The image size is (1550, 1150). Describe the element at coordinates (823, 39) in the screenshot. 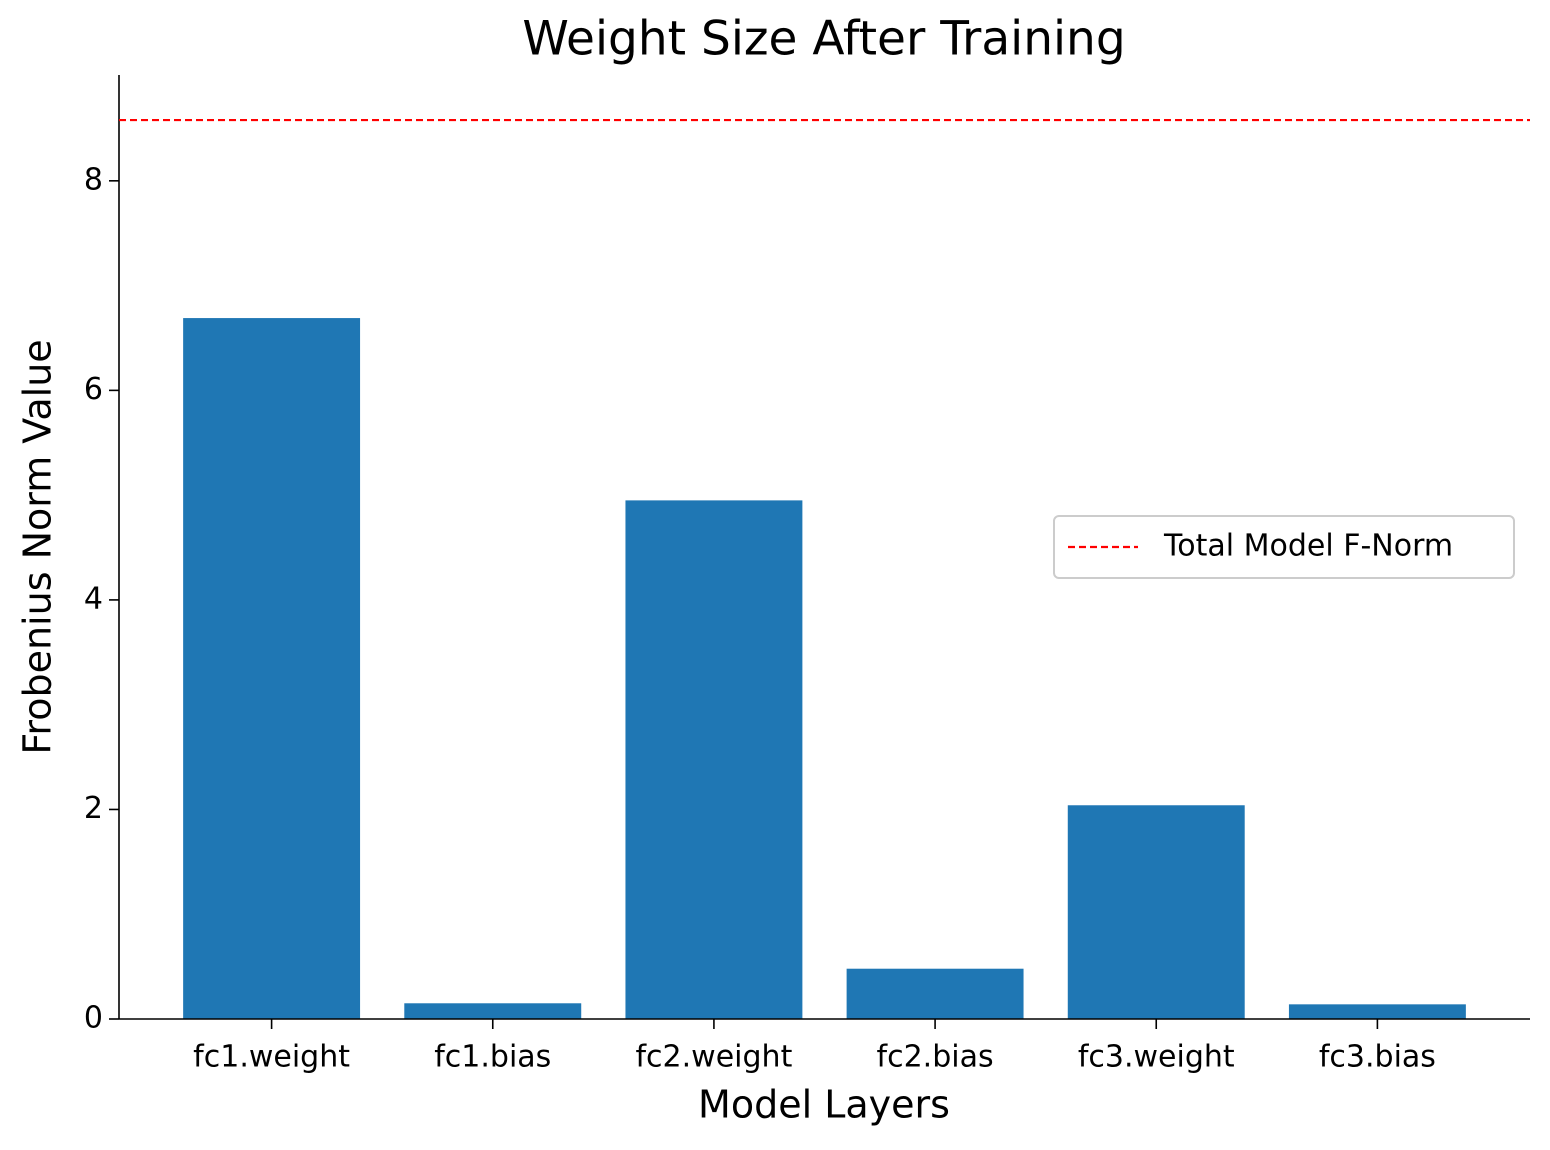

I see `chart-title: Weight Size After Training` at that location.